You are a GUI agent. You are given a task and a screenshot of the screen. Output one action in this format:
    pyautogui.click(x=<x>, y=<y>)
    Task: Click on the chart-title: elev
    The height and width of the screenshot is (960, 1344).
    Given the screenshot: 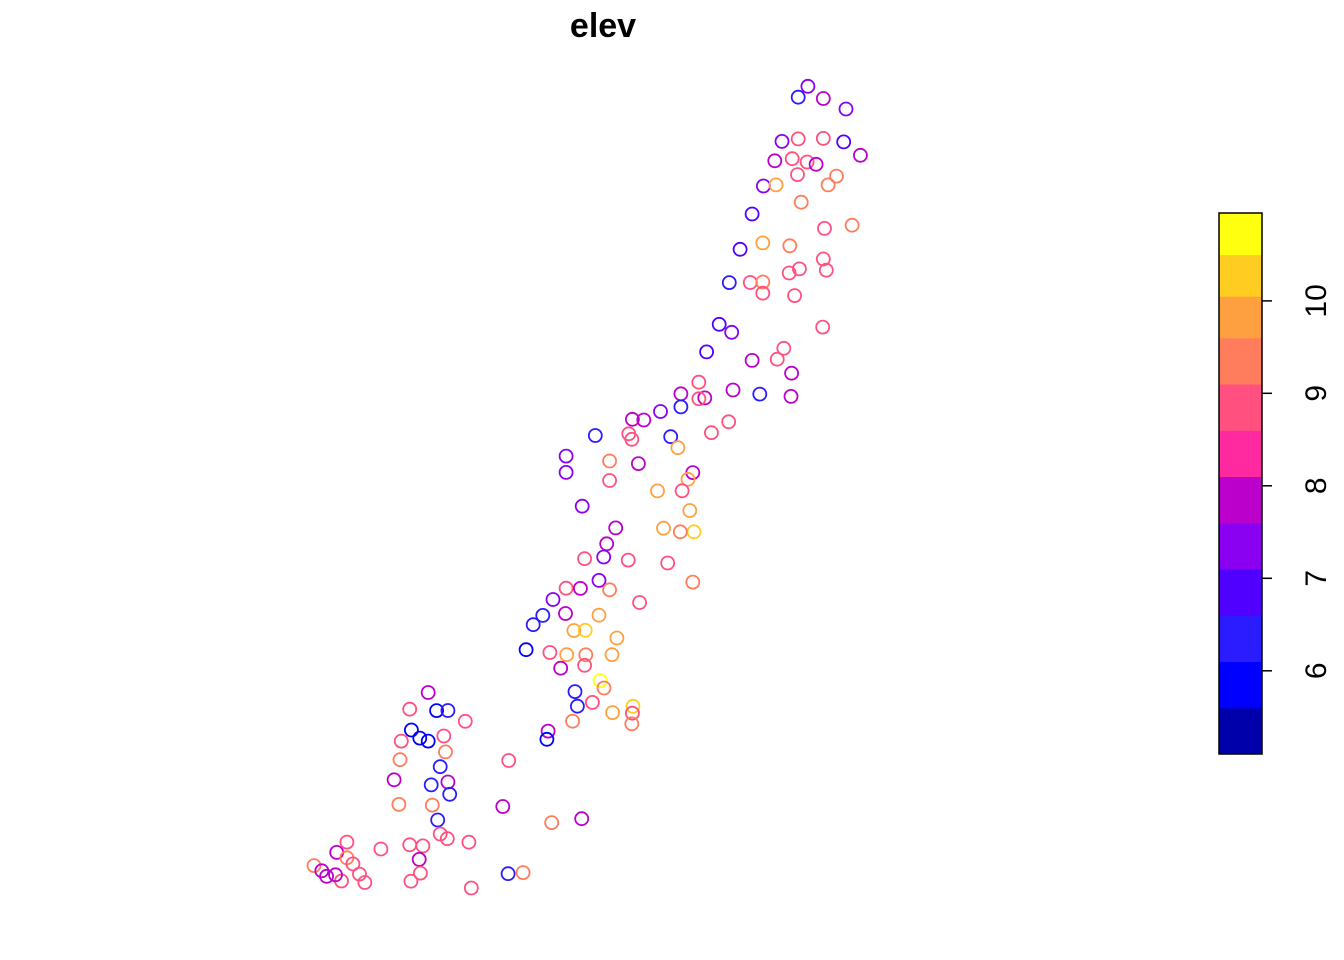 What is the action you would take?
    pyautogui.click(x=603, y=26)
    